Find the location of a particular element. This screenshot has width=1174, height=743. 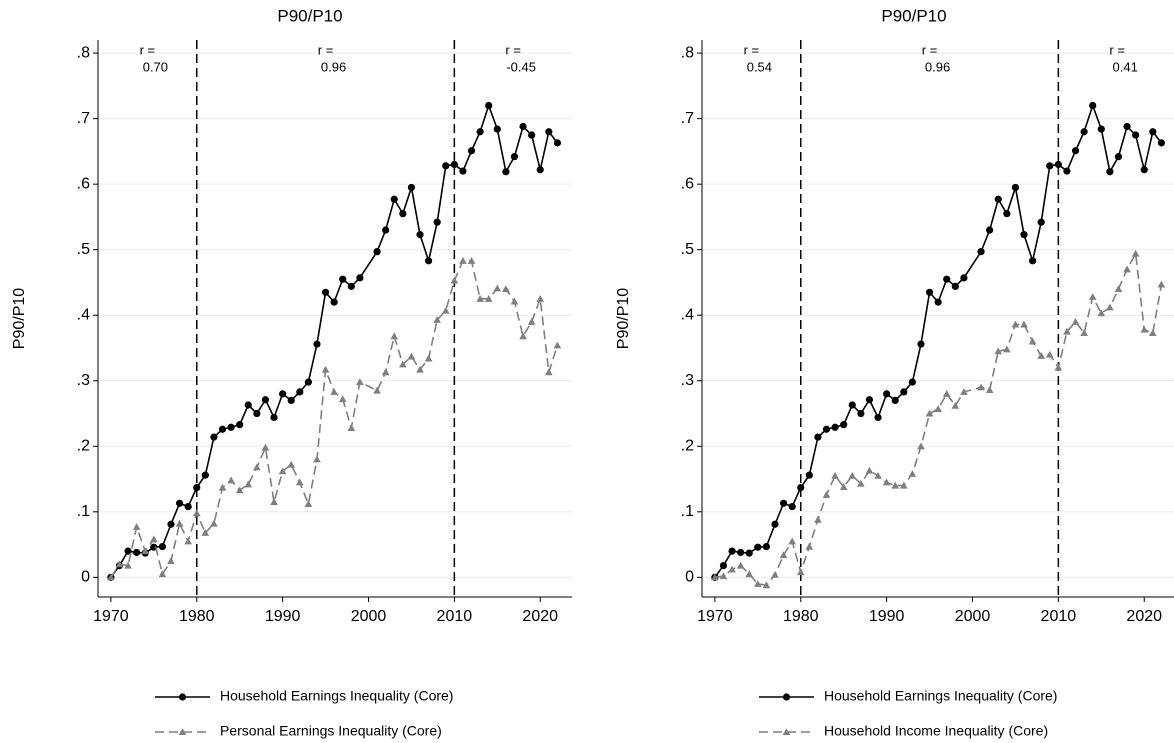

y-tick-label: .8 is located at coordinates (83, 52).